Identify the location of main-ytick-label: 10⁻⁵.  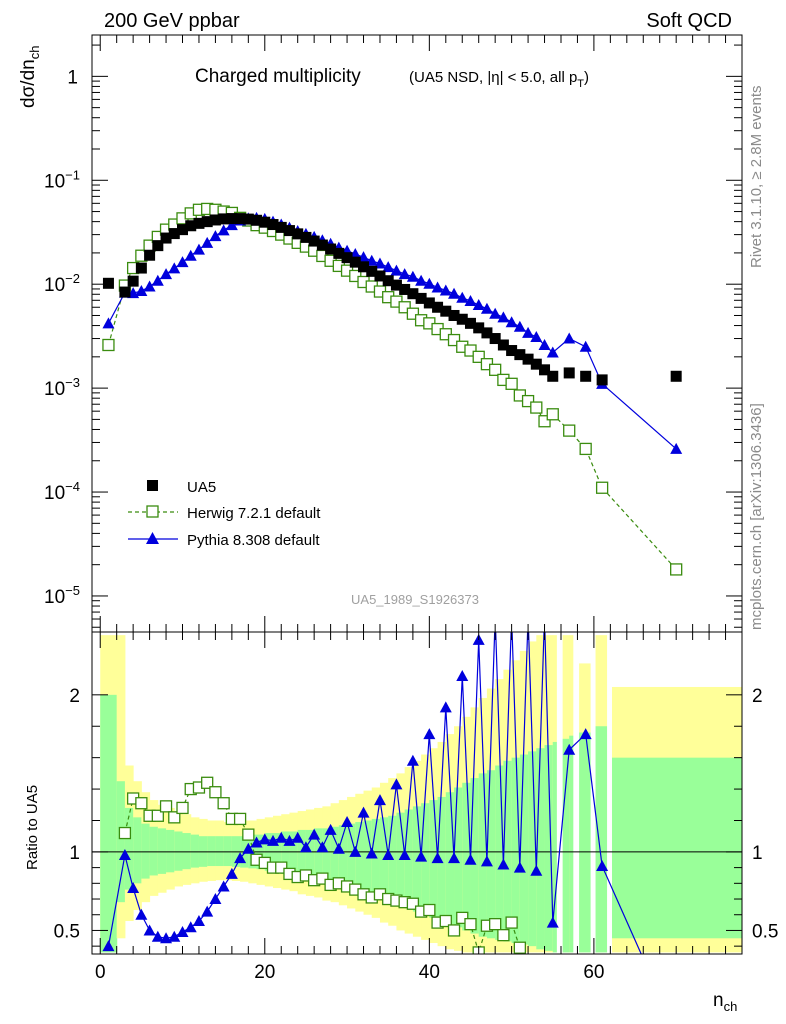
(62, 595).